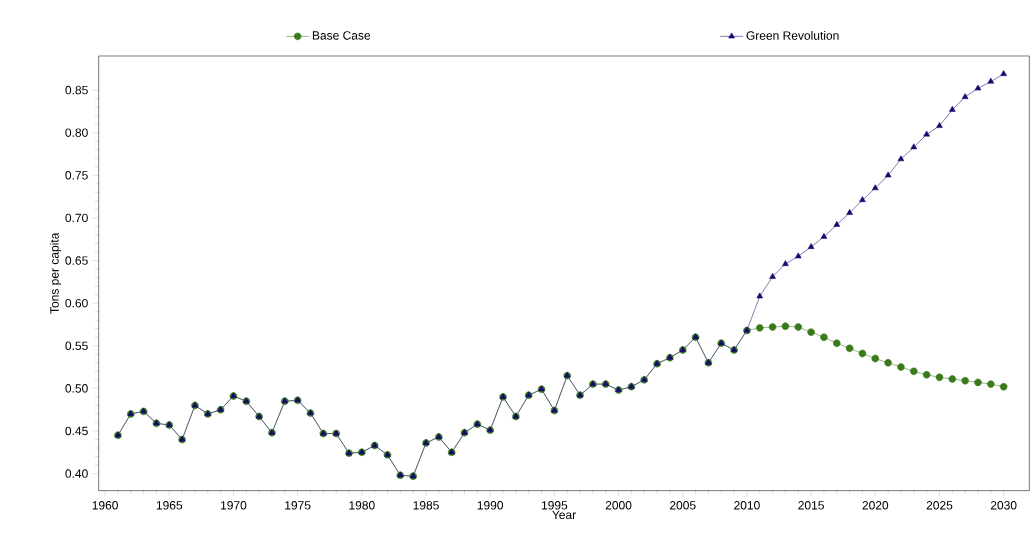 Image resolution: width=1036 pixels, height=548 pixels. Describe the element at coordinates (792, 35) in the screenshot. I see `legend-label: Green Revolution` at that location.